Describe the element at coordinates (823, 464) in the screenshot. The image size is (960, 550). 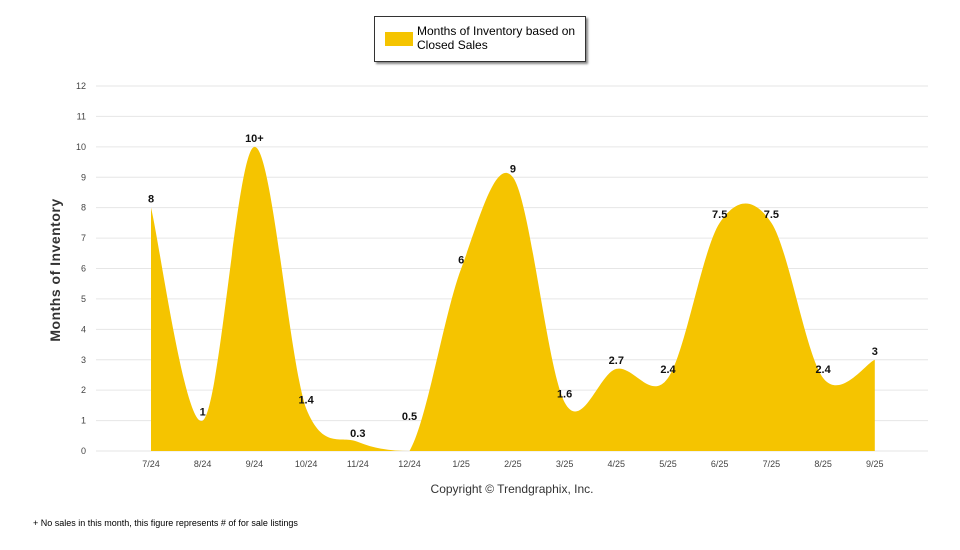
I see `x-tick-label: 8/25` at that location.